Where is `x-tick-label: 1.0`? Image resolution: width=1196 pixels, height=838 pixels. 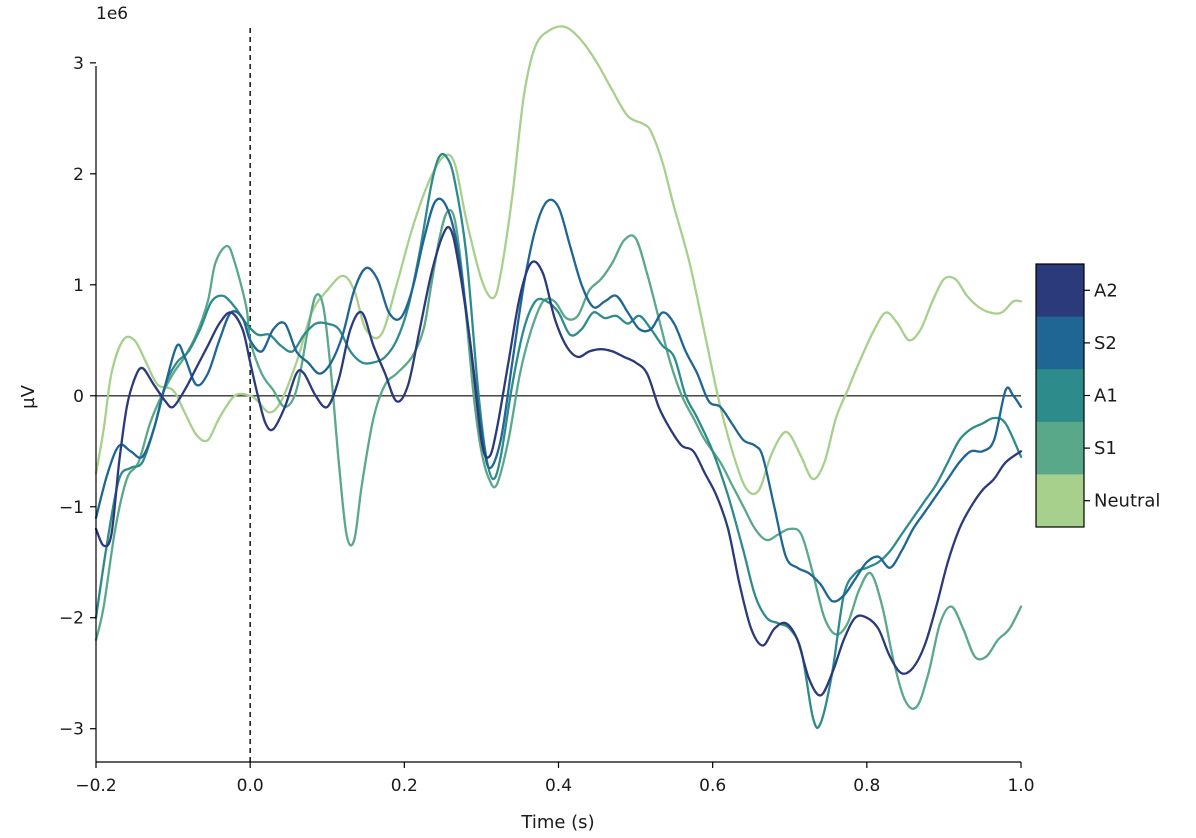 x-tick-label: 1.0 is located at coordinates (1020, 786).